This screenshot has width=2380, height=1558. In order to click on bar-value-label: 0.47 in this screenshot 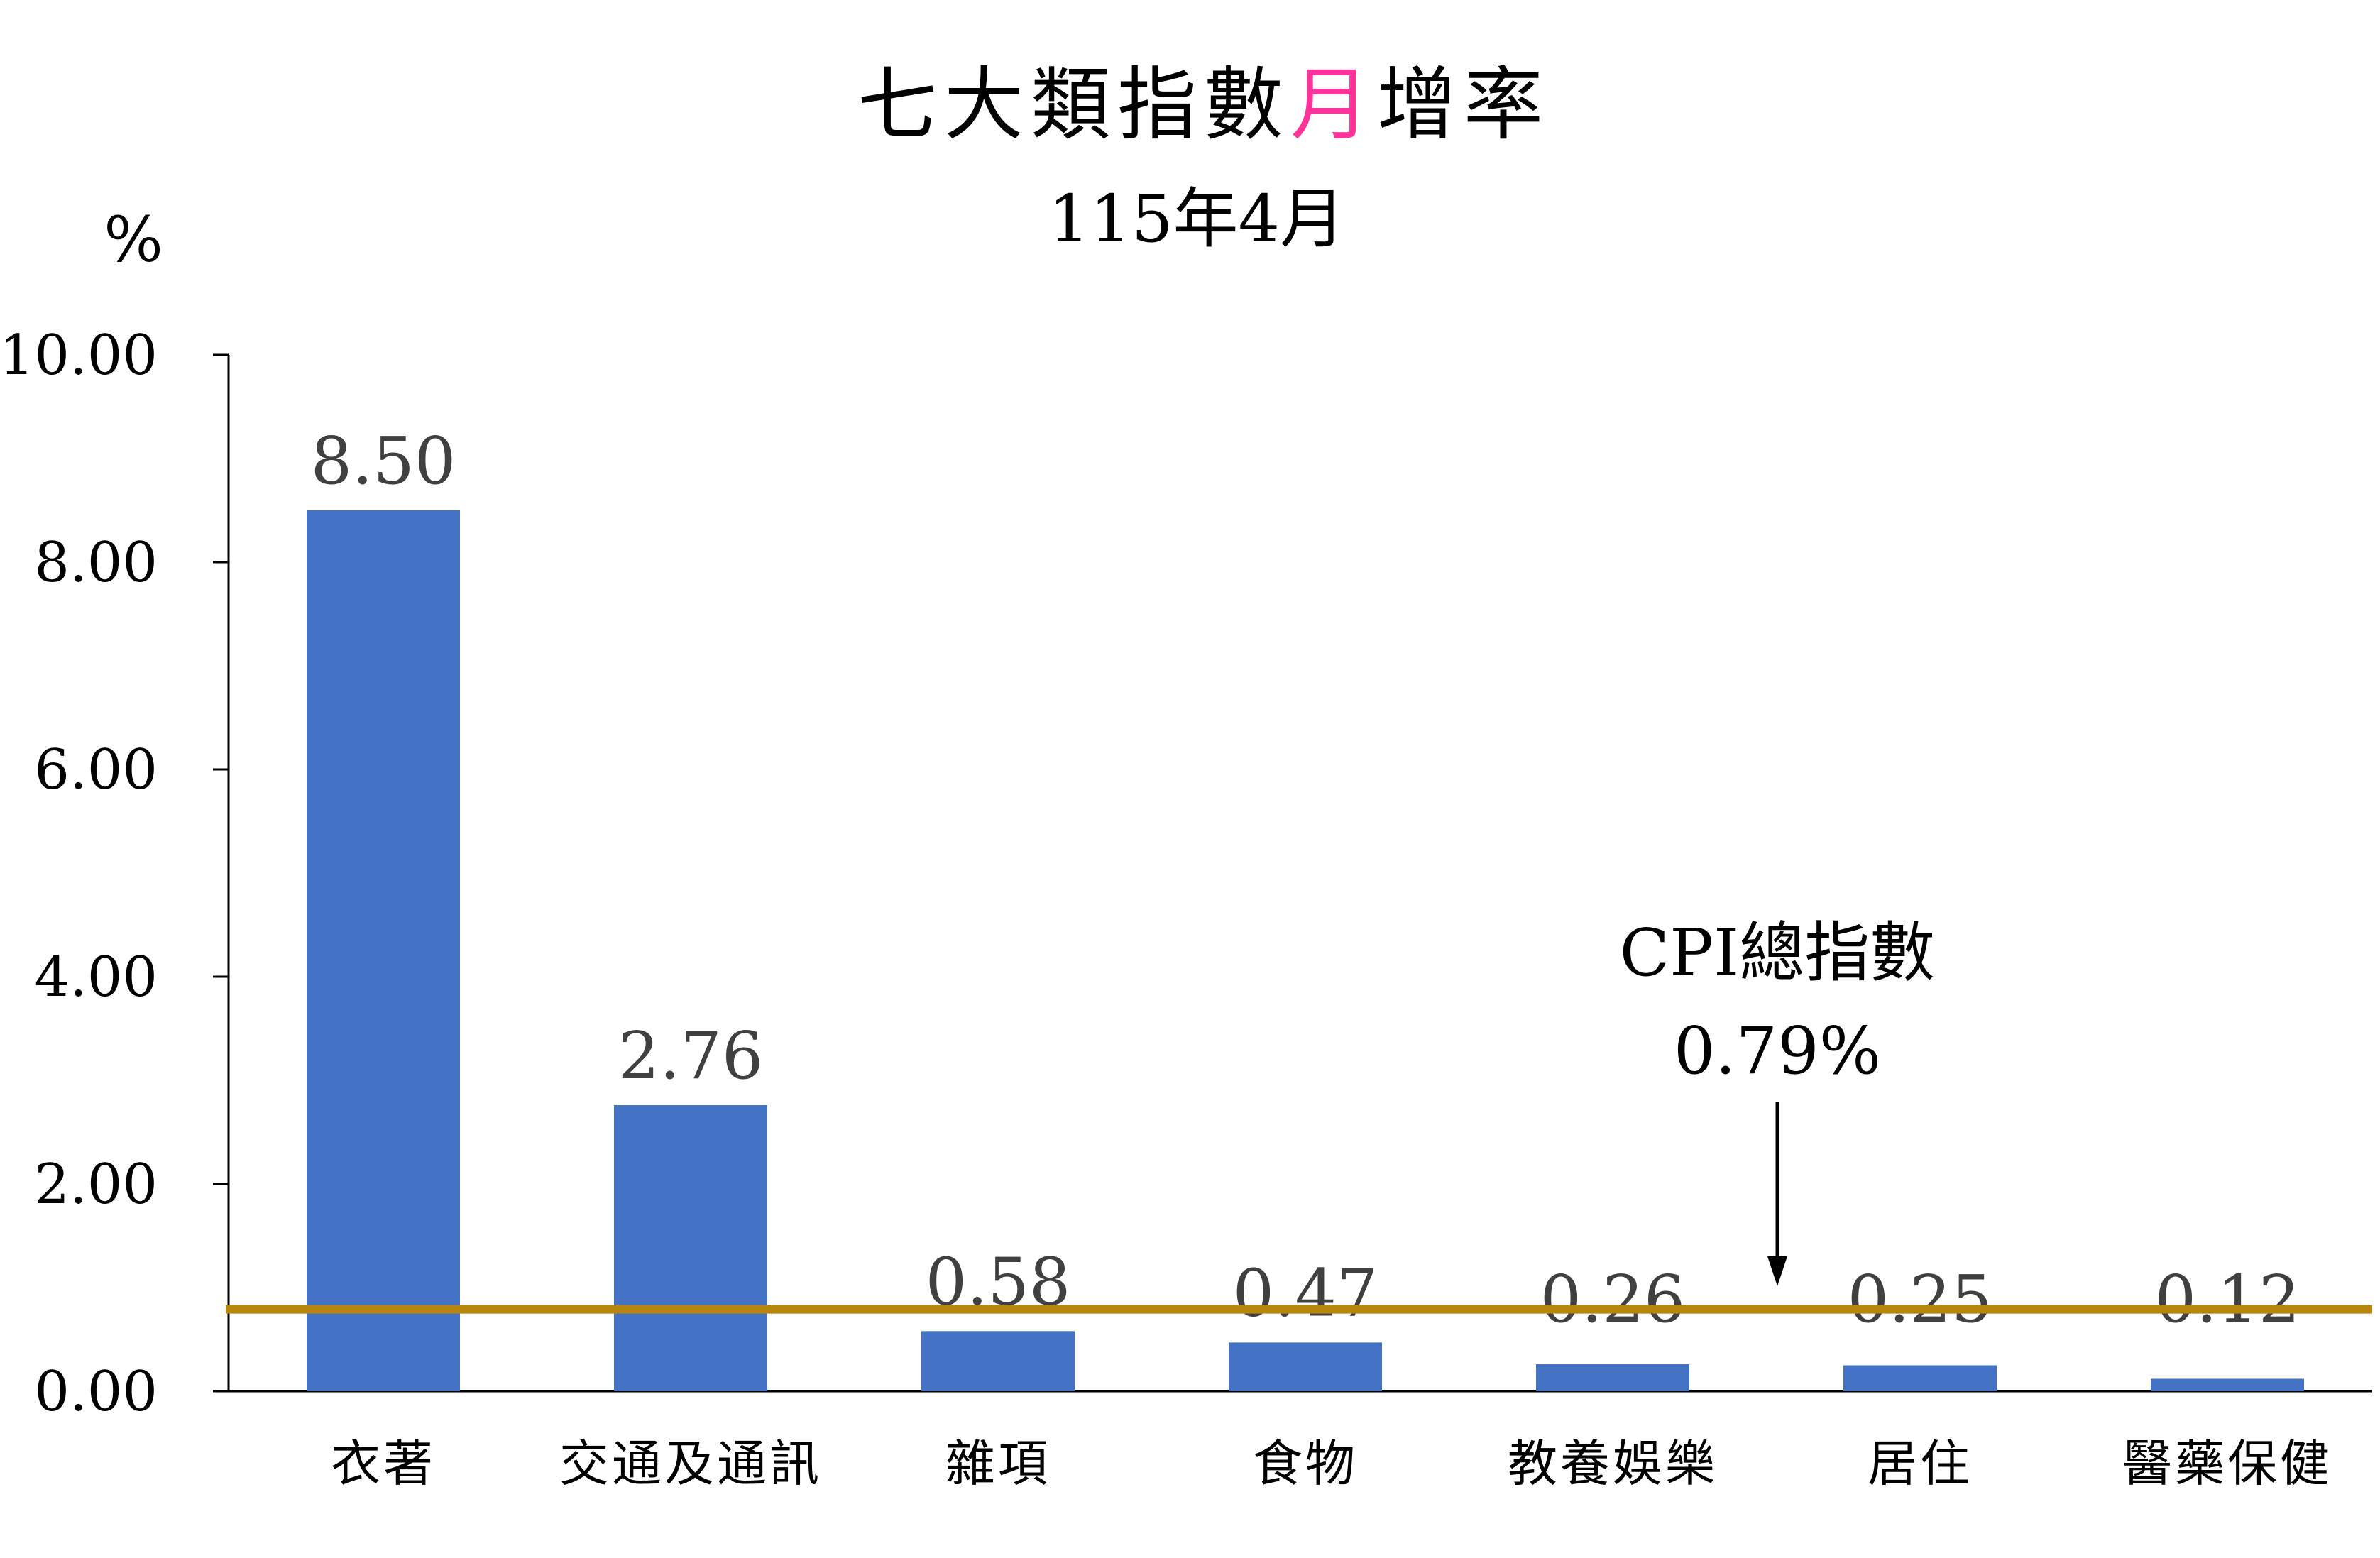, I will do `click(1305, 1293)`.